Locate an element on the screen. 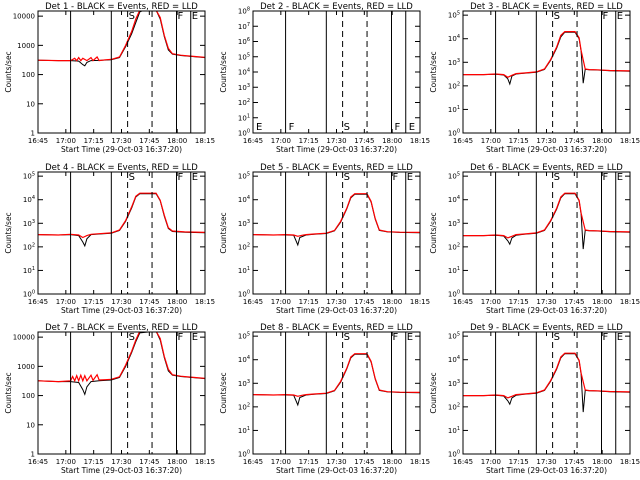 The height and width of the screenshot is (480, 640). y-tick-label: 107 is located at coordinates (244, 26).